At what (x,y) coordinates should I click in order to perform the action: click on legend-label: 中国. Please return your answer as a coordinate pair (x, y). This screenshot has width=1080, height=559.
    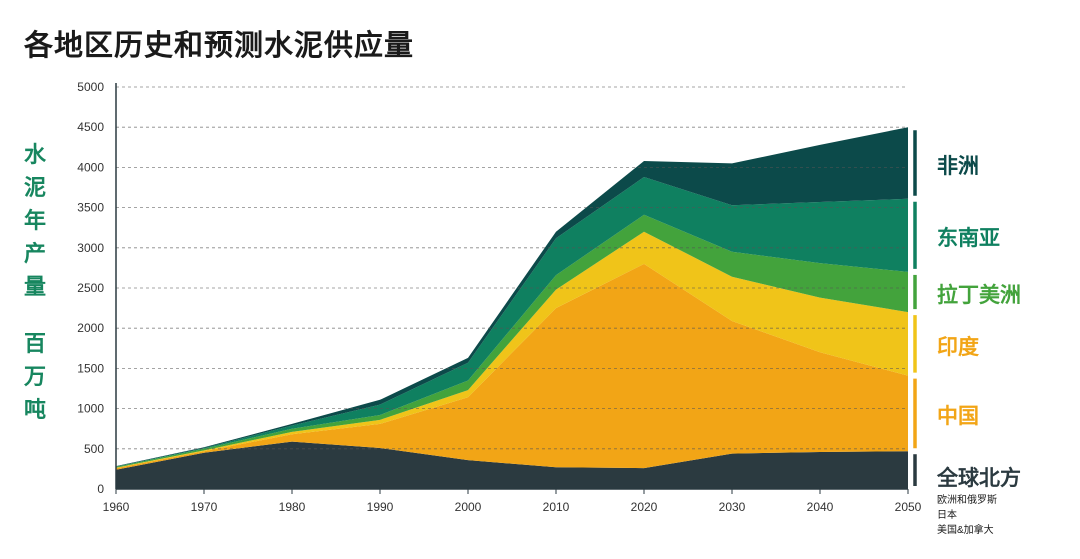
    Looking at the image, I should click on (958, 417).